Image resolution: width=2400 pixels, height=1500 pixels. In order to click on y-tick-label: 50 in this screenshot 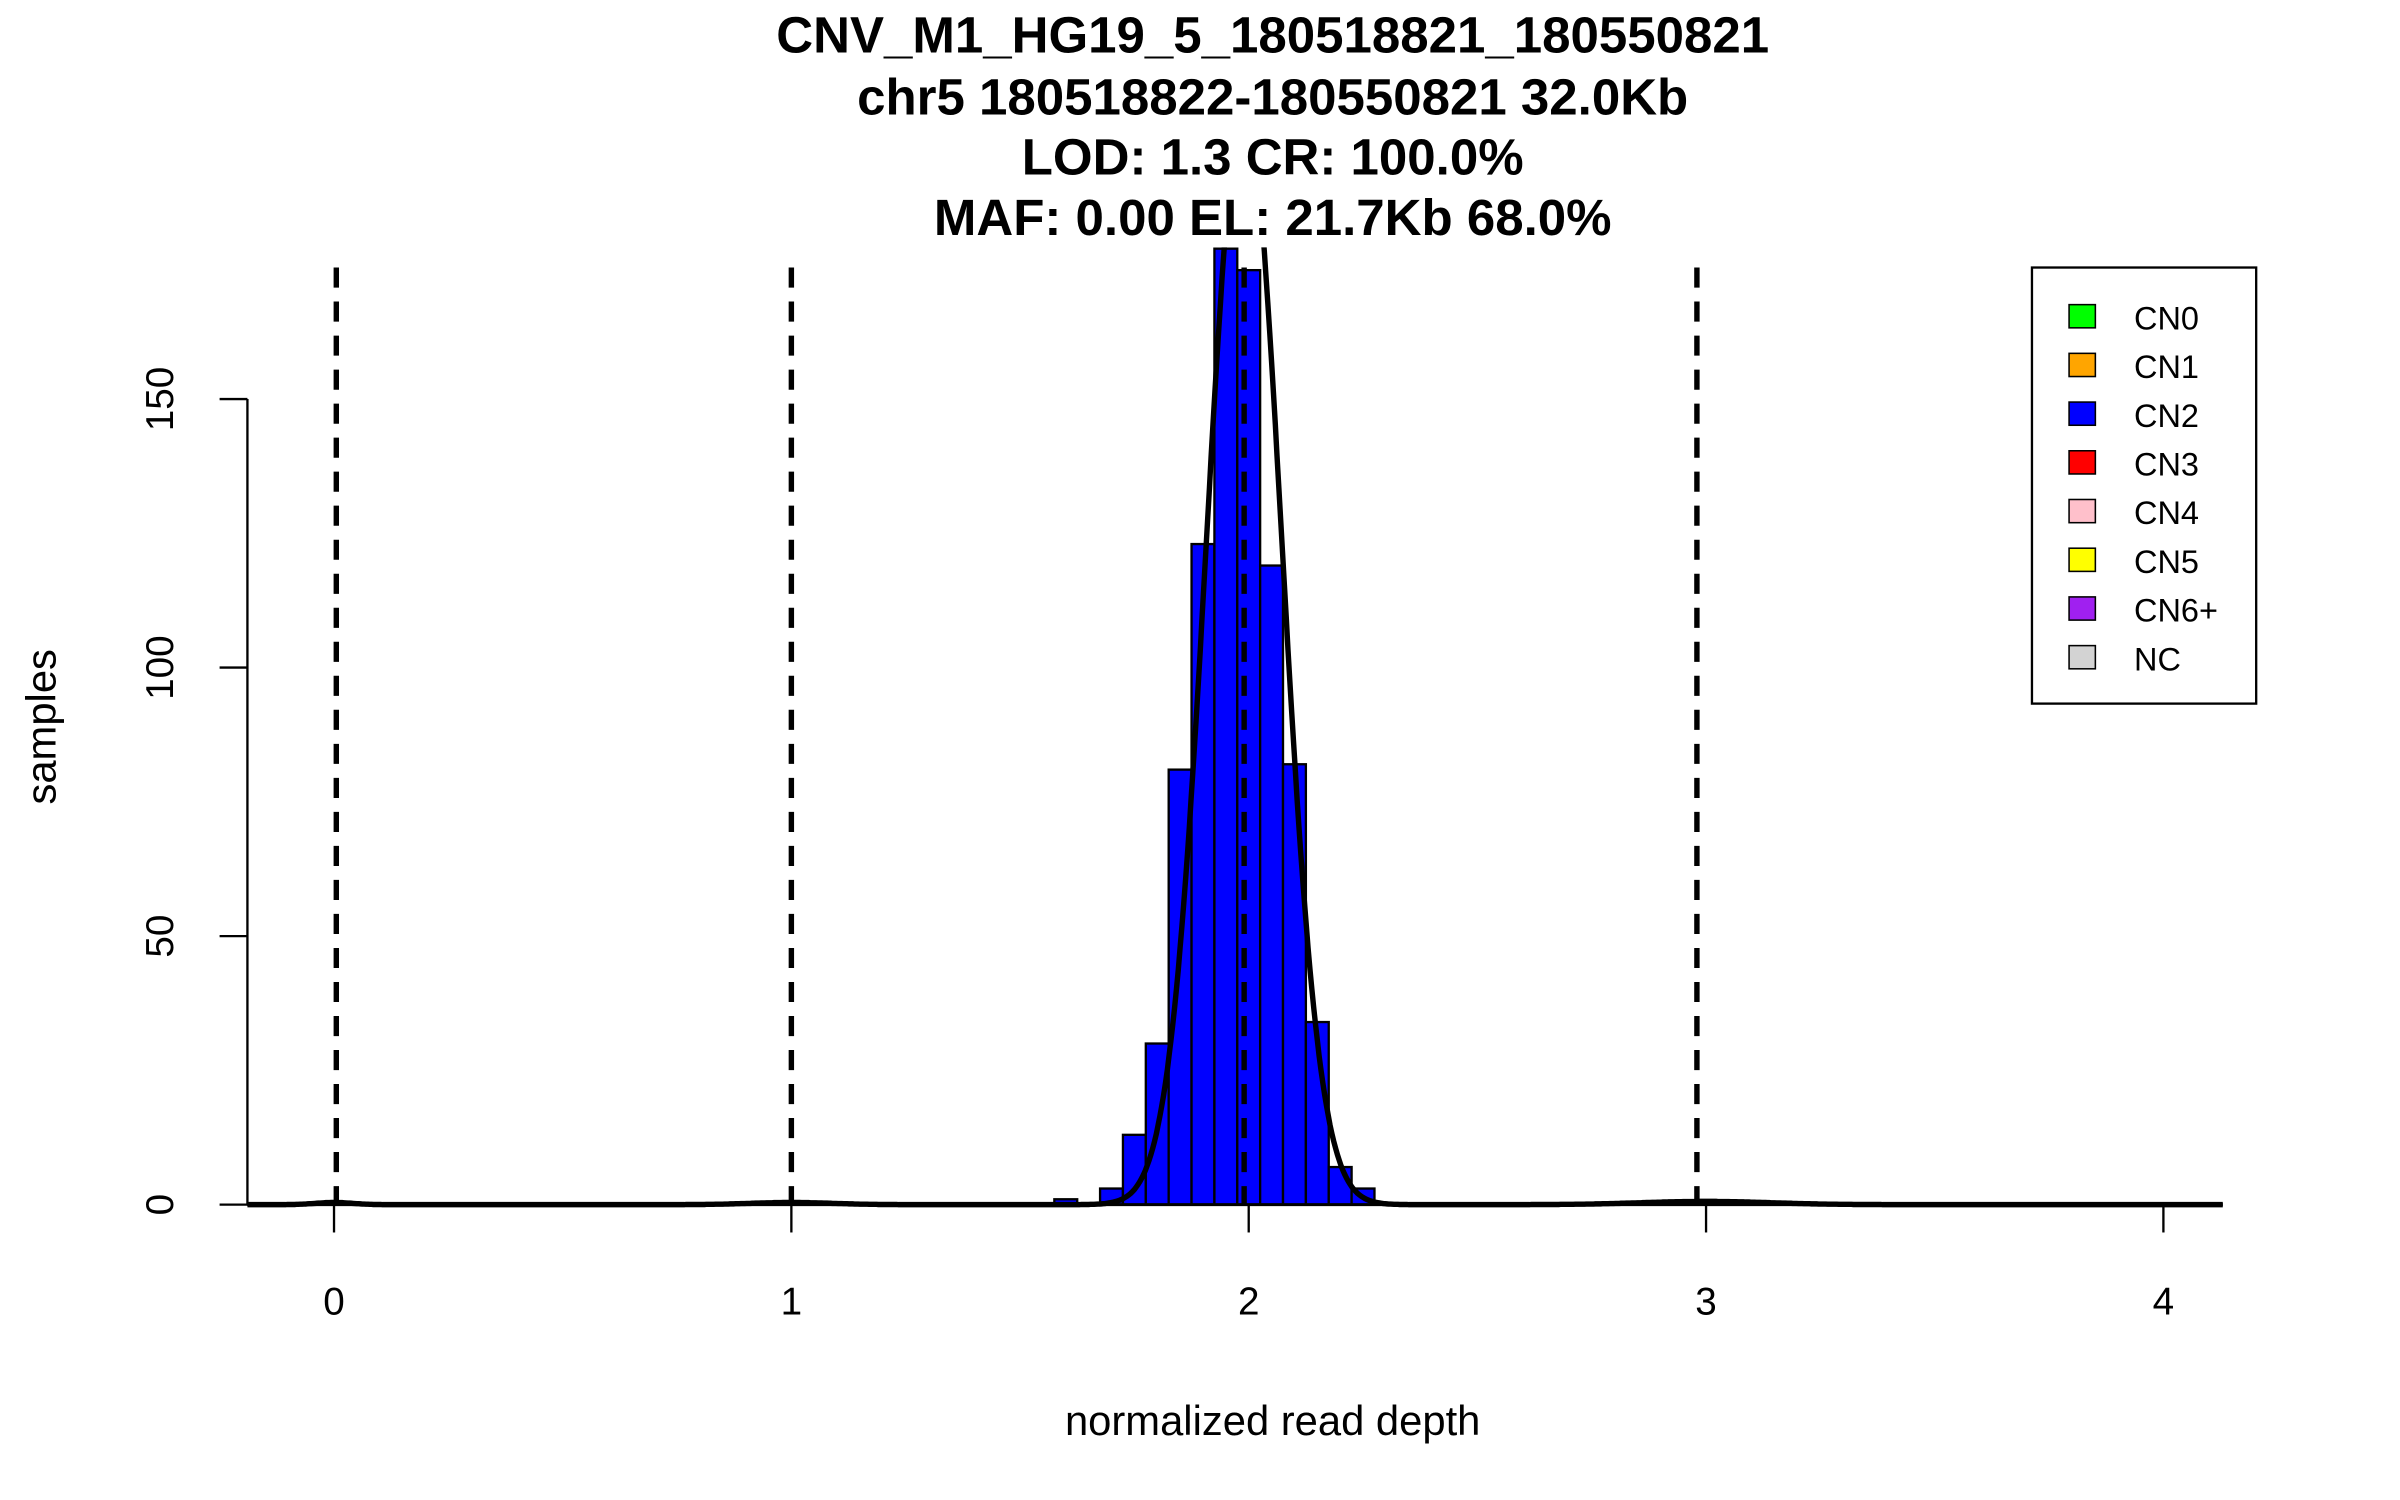, I will do `click(160, 936)`.